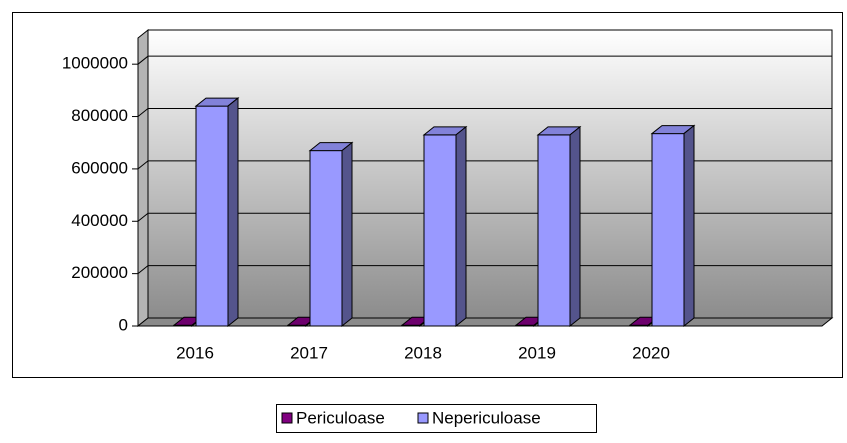 This screenshot has height=443, width=847. What do you see at coordinates (143, 178) in the screenshot?
I see `side-wall` at bounding box center [143, 178].